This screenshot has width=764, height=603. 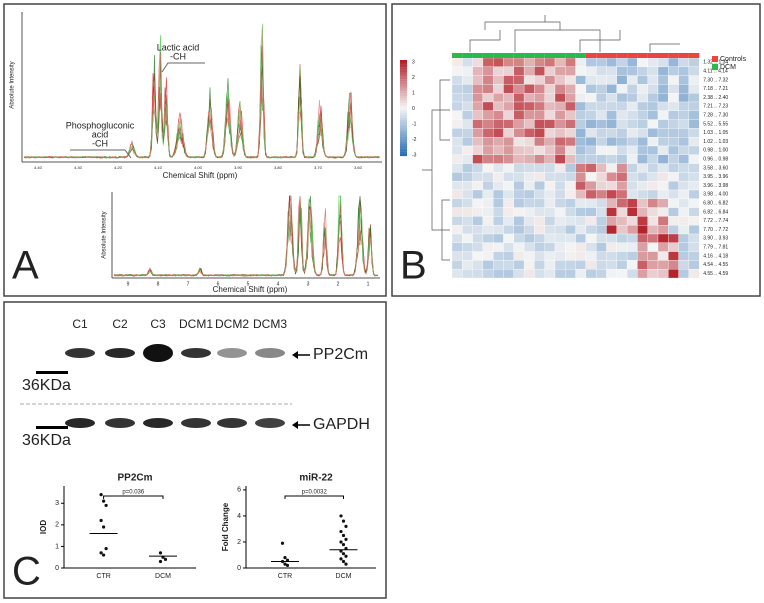 I want to click on row-label: 7.30 .. 7.32, so click(x=715, y=80).